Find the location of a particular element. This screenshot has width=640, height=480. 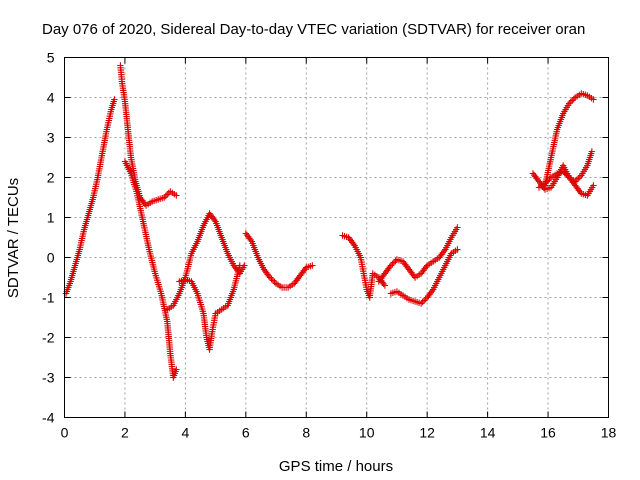

series-sat-g is located at coordinates (364, 266).